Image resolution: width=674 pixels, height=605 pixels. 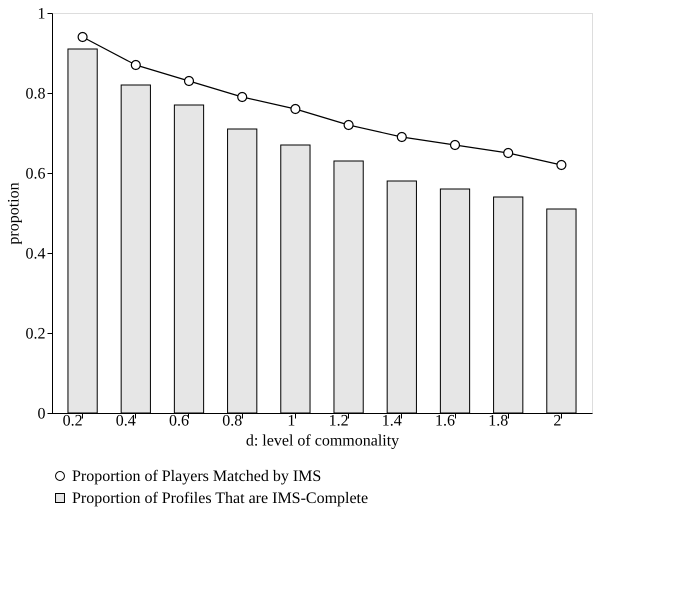 What do you see at coordinates (291, 421) in the screenshot?
I see `x-tick-label: 1` at bounding box center [291, 421].